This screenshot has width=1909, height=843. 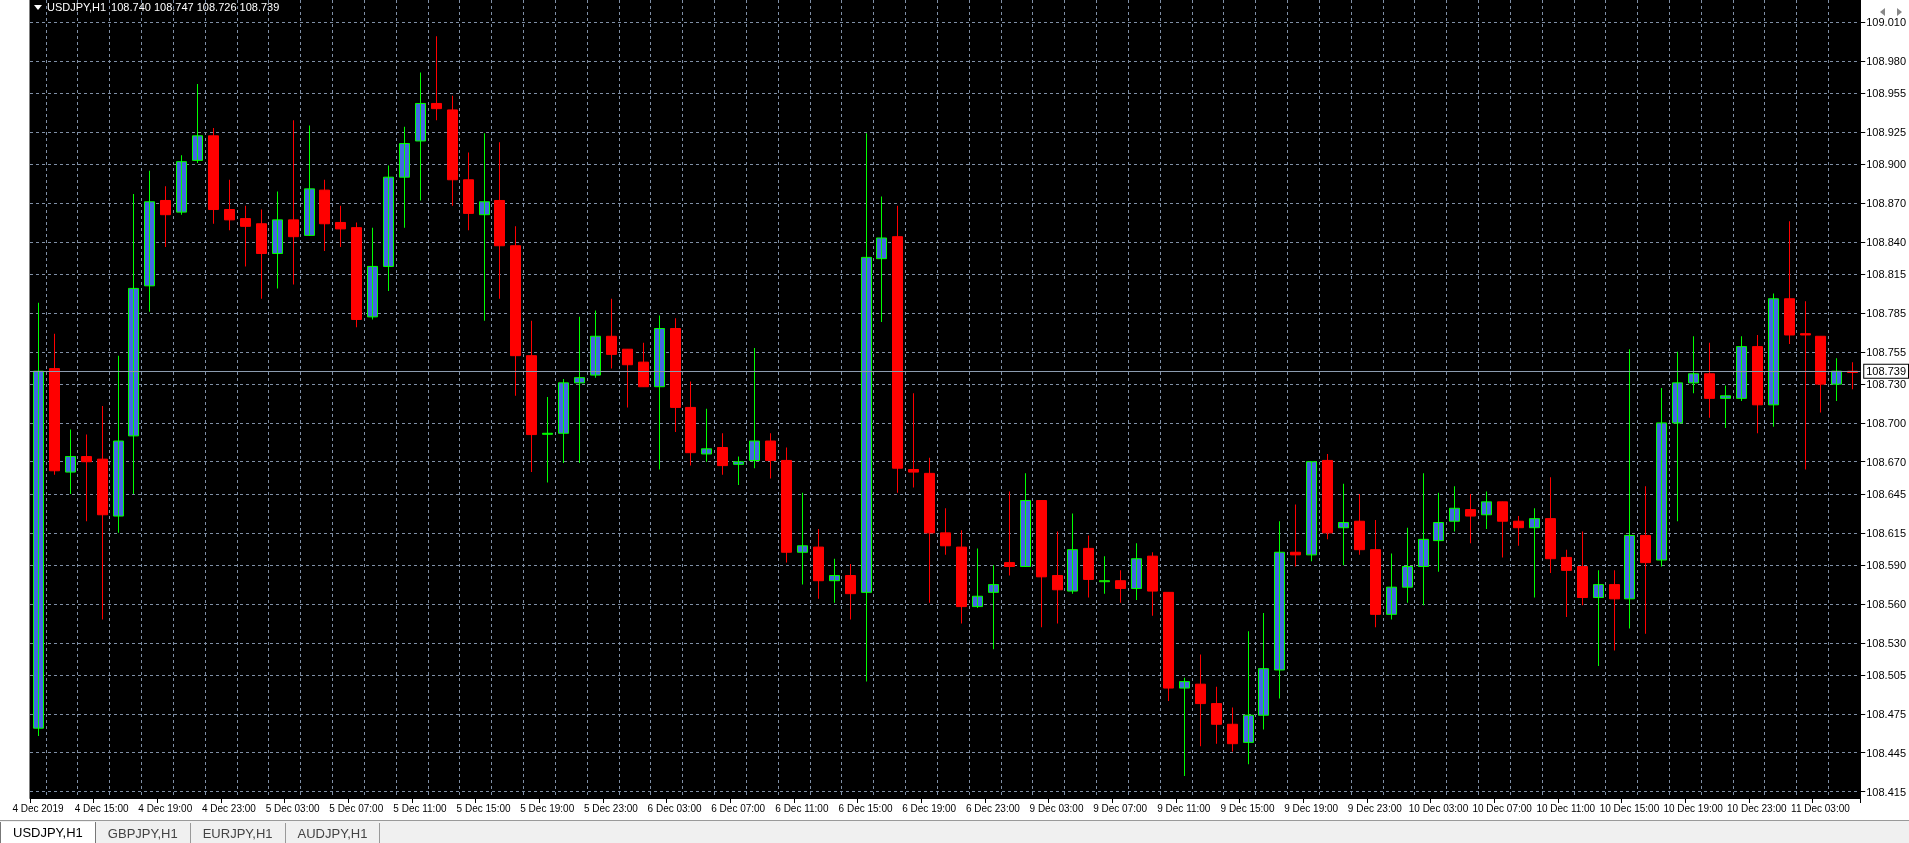 I want to click on y-tick-label: 108.670, so click(x=1886, y=461).